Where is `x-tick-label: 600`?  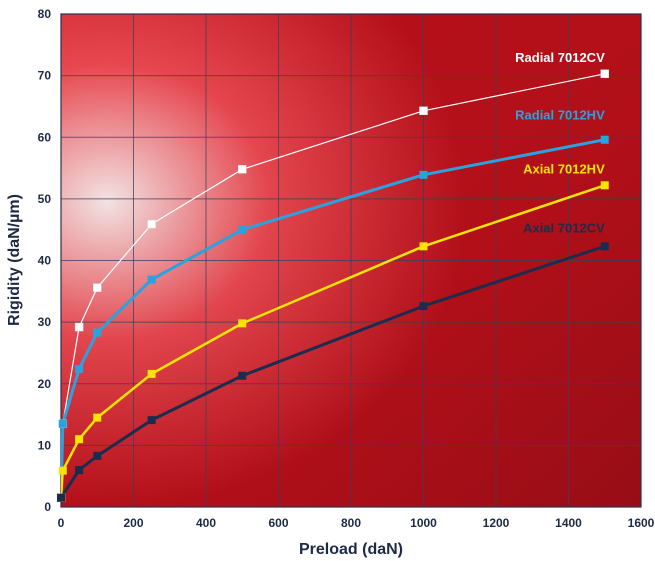
x-tick-label: 600 is located at coordinates (278, 523).